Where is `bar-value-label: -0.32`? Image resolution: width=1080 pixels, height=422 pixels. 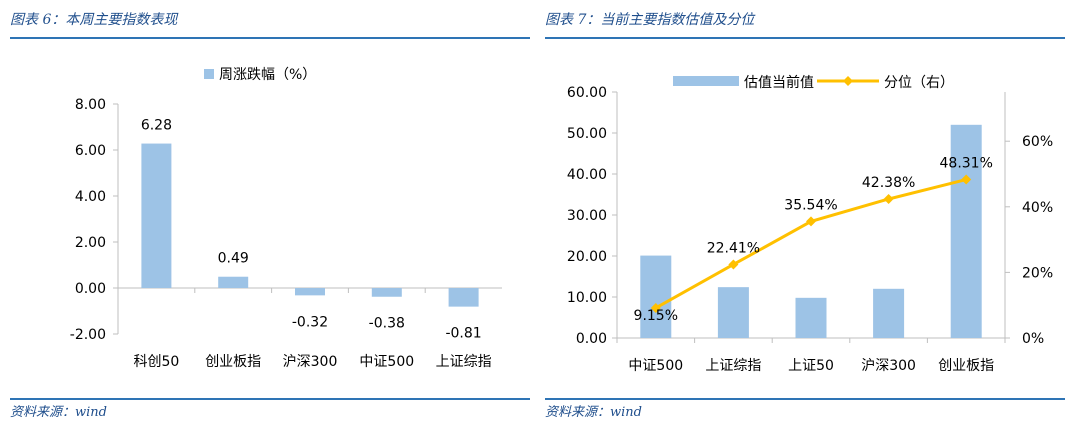 bar-value-label: -0.32 is located at coordinates (310, 322).